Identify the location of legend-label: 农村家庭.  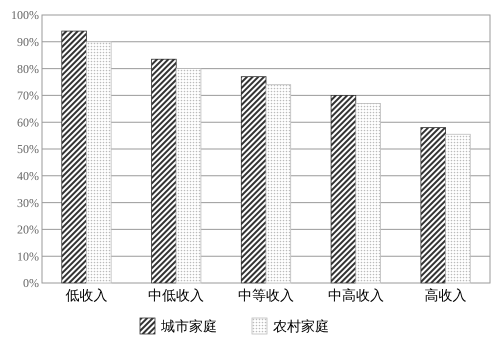
(301, 326).